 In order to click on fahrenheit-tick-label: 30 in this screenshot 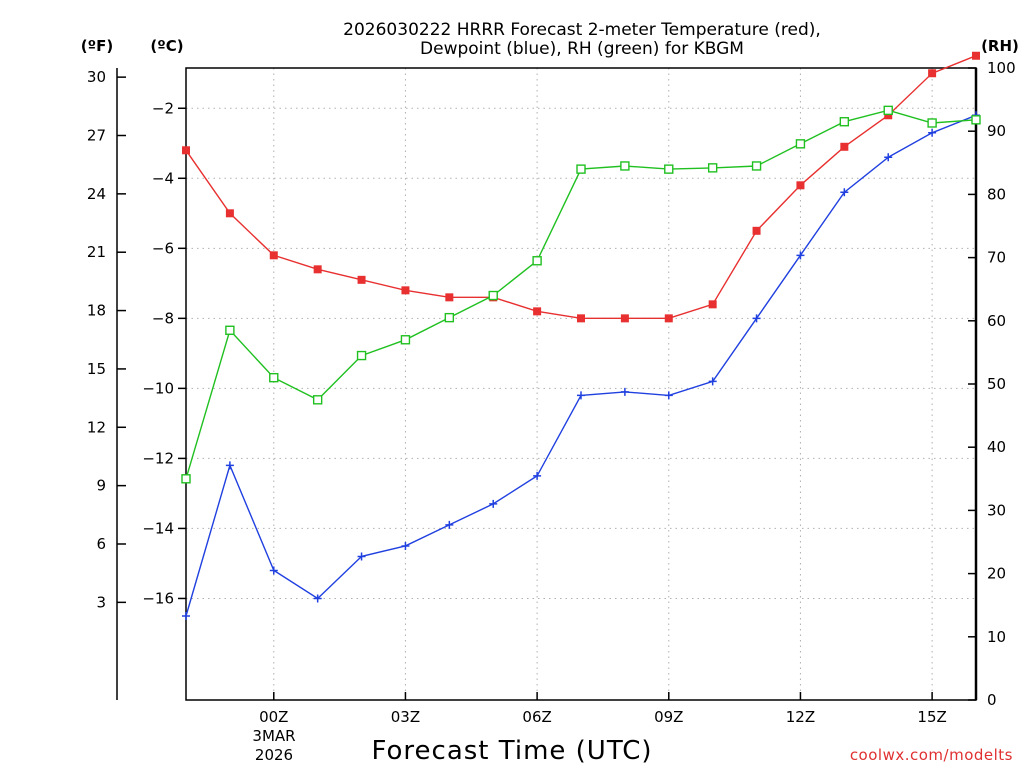, I will do `click(96, 77)`.